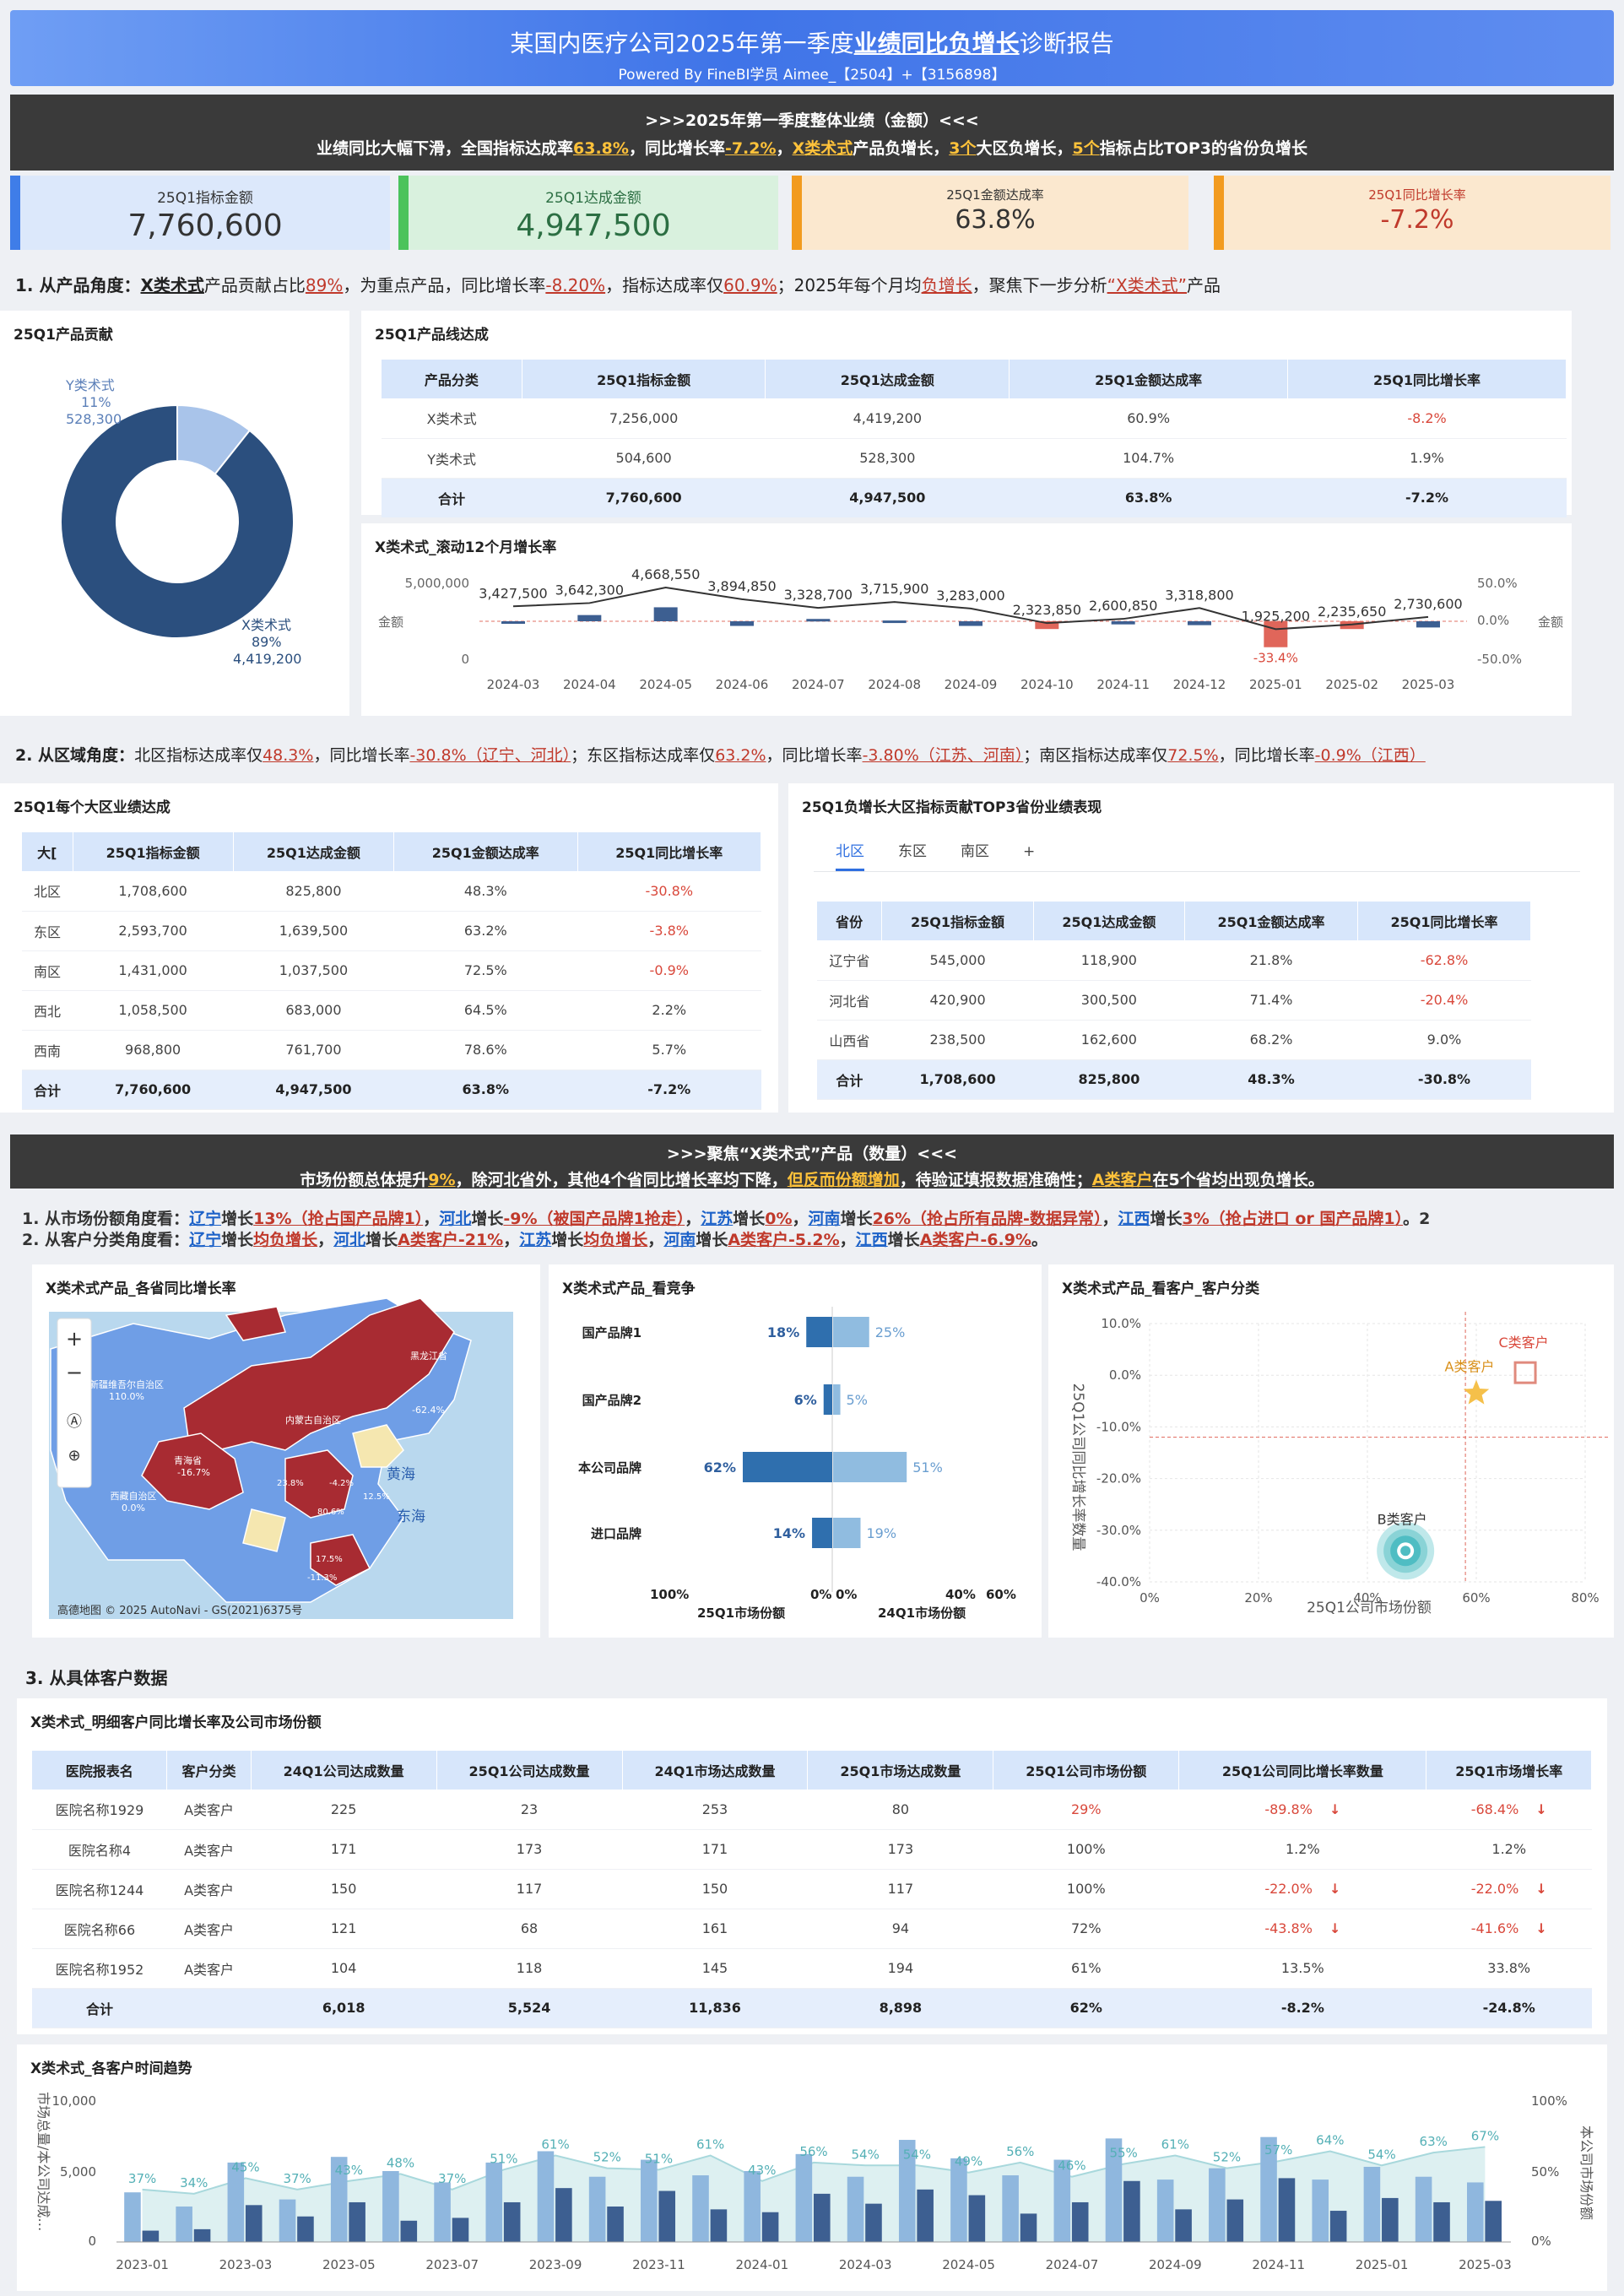 The image size is (1624, 2296). Describe the element at coordinates (975, 379) in the screenshot. I see `table-header-row: 产品分类 25Q1指标金额 25Q1达成金额 25Q1金额达成率 25Q1同比增长率` at that location.